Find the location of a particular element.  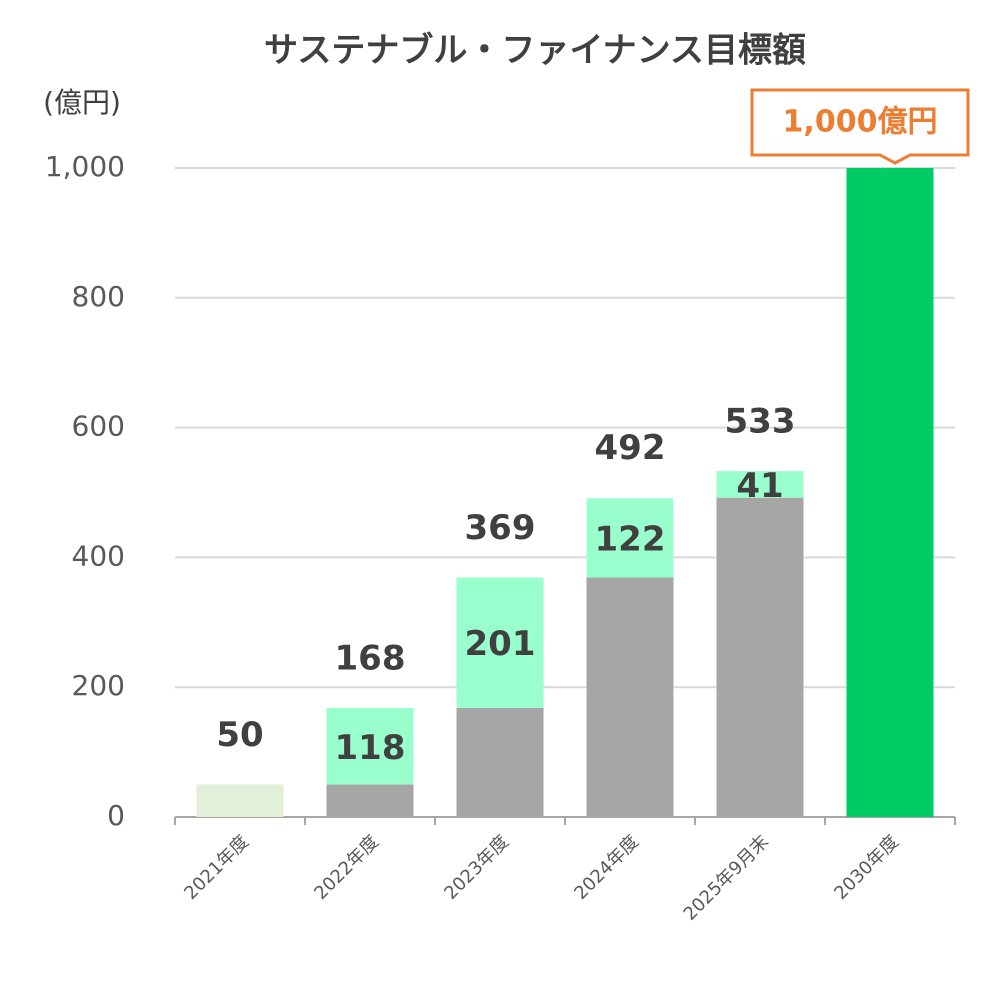

segment-label: 118 is located at coordinates (370, 748).